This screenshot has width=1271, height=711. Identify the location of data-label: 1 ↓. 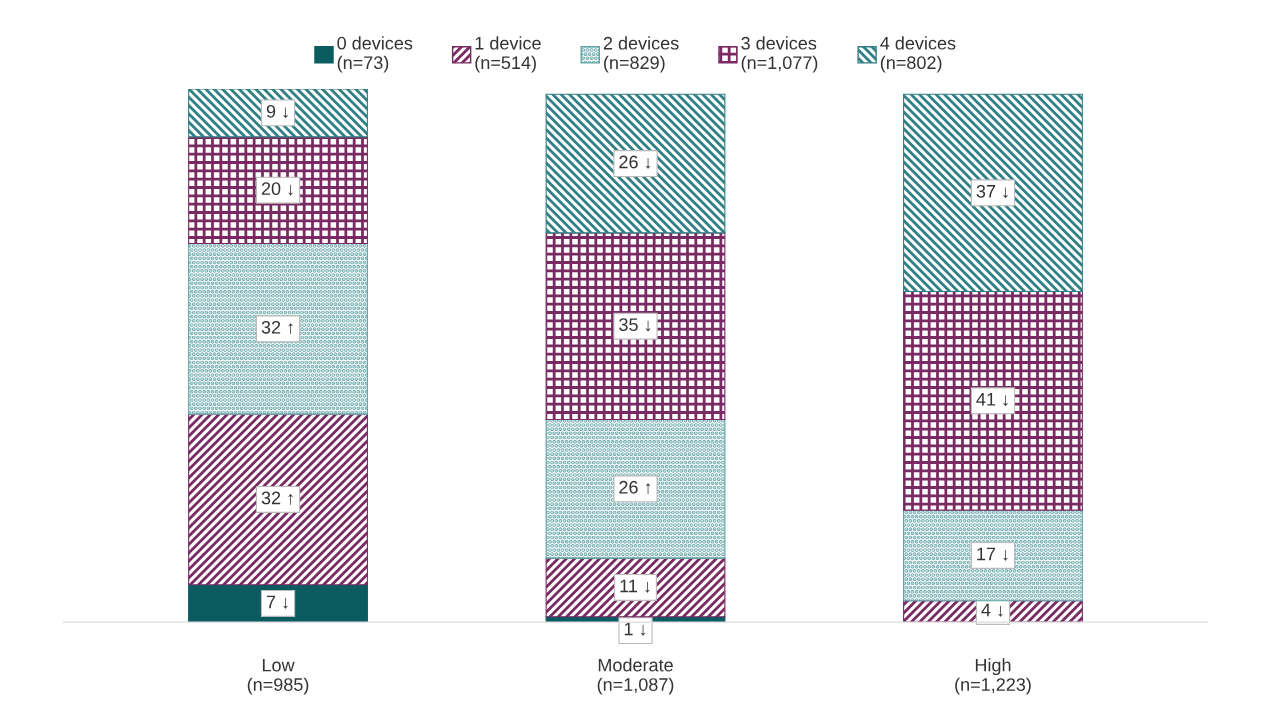
(635, 629).